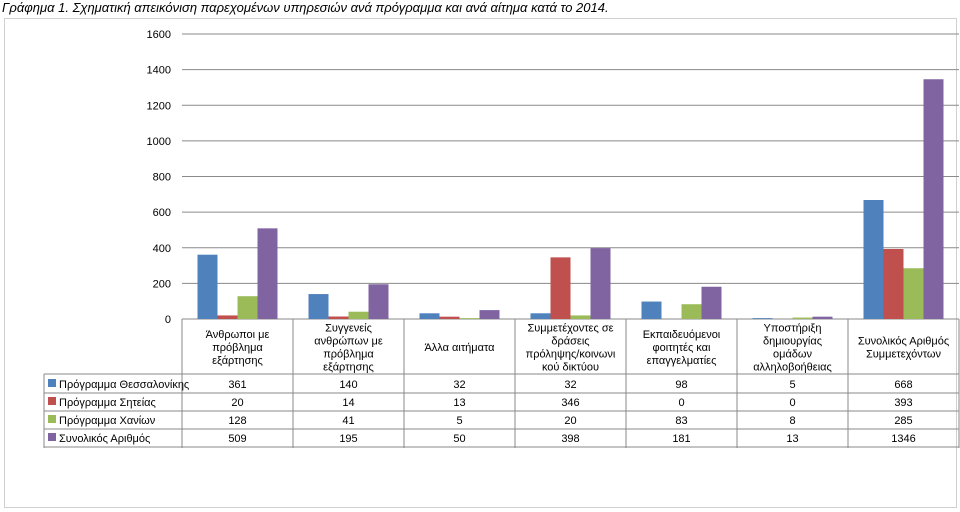 The height and width of the screenshot is (512, 960). I want to click on category-label-line: Συμμετέχοντες σε, so click(570, 329).